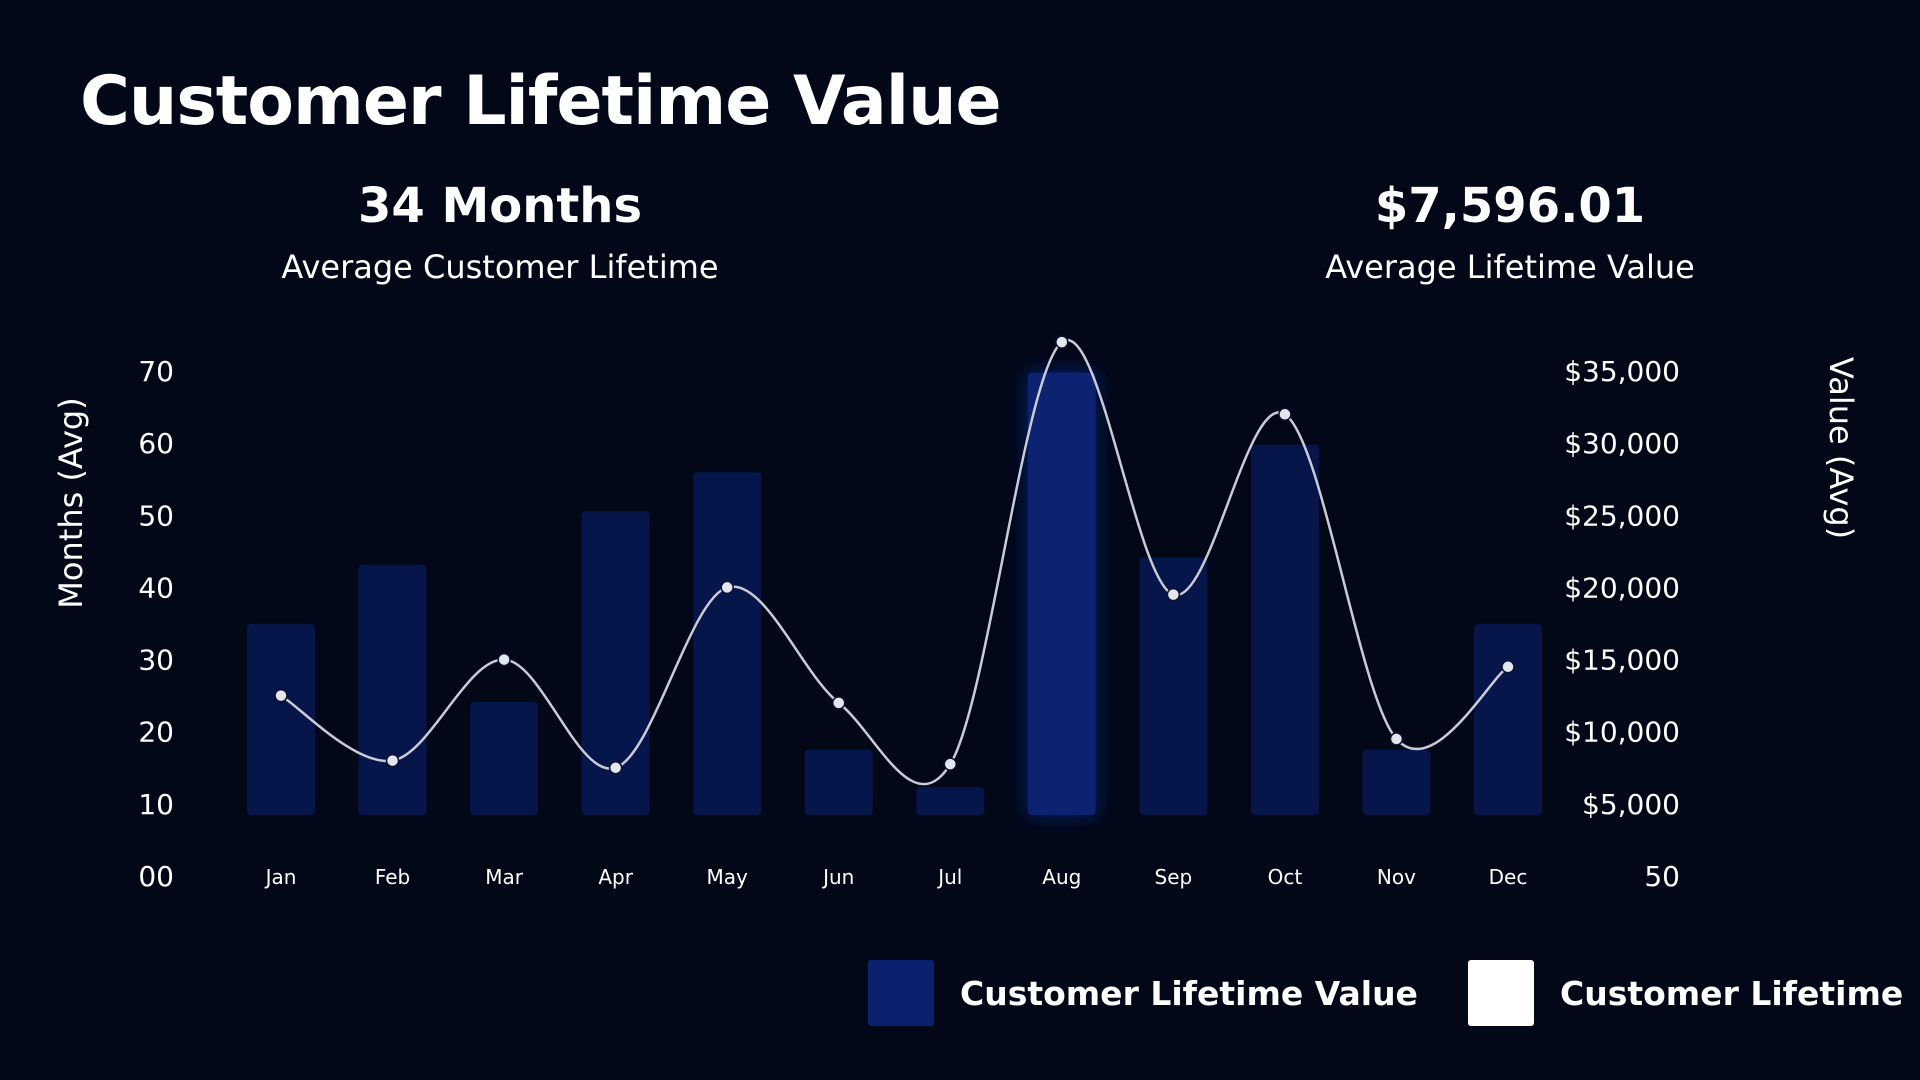 The height and width of the screenshot is (1080, 1920). Describe the element at coordinates (950, 764) in the screenshot. I see `point-jul` at that location.